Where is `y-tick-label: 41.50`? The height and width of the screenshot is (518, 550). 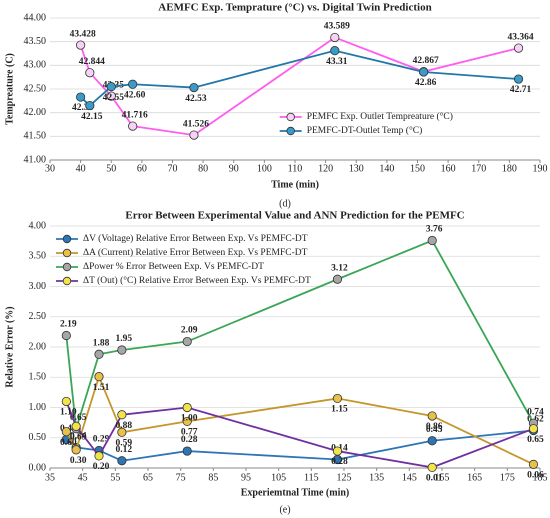 y-tick-label: 41.50 is located at coordinates (35, 136).